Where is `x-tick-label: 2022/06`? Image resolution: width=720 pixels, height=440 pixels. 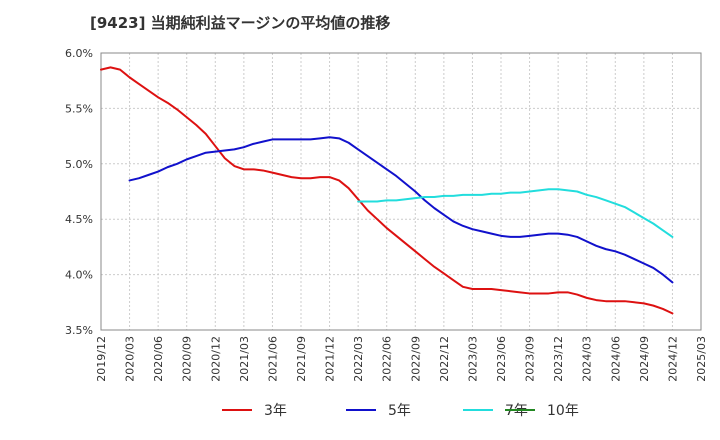 x-tick-label: 2022/06 is located at coordinates (387, 359).